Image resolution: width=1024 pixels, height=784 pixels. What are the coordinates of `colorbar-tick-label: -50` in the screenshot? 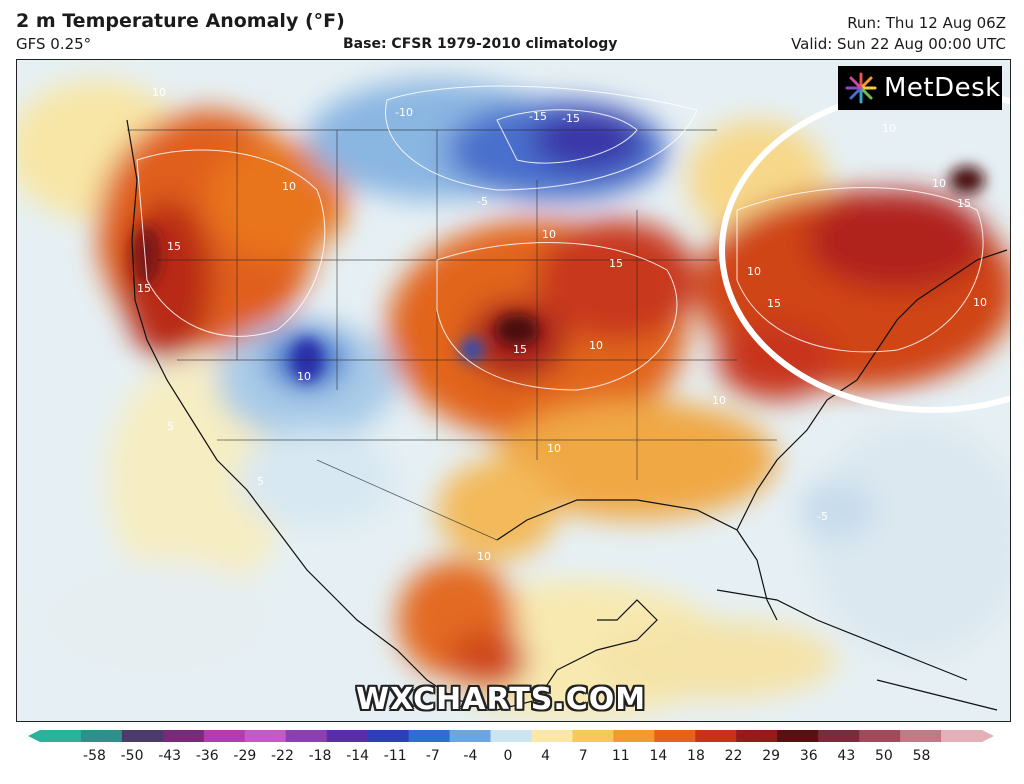 It's located at (132, 756).